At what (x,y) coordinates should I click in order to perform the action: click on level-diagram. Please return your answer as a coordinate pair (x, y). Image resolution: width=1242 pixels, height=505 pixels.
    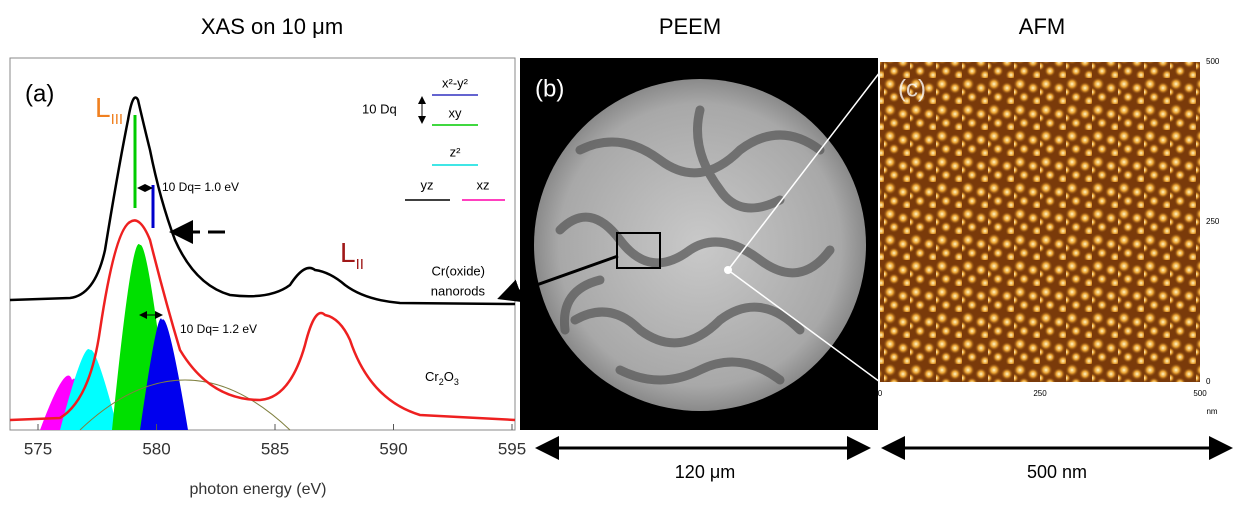
    Looking at the image, I should click on (455, 147).